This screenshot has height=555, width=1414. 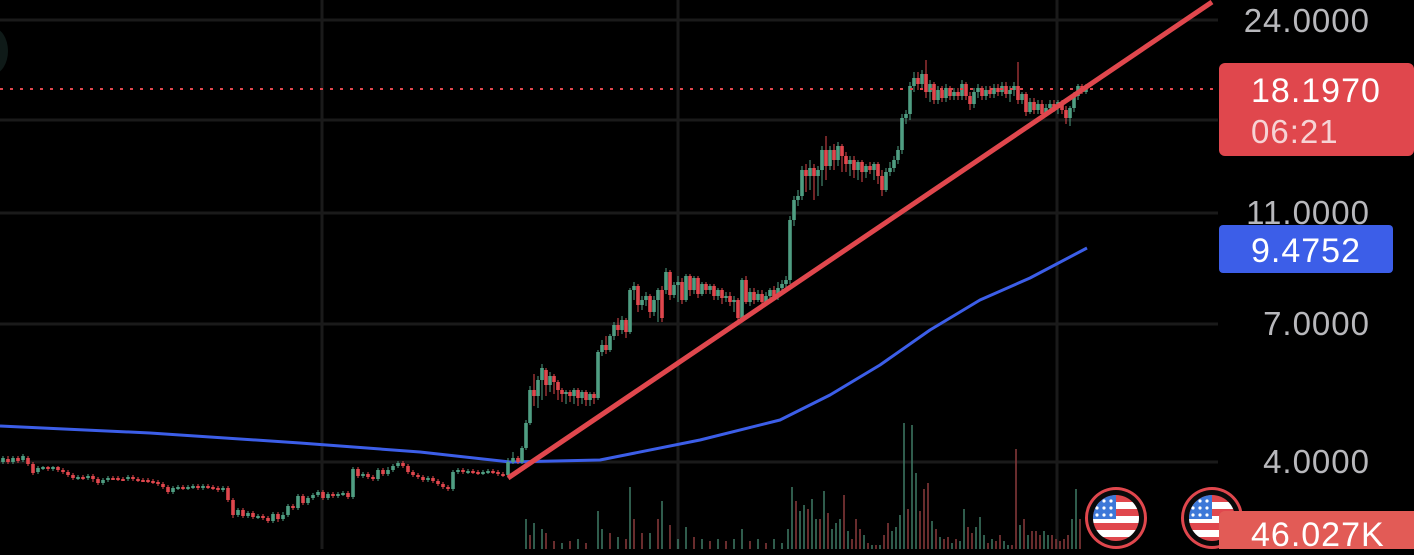 What do you see at coordinates (803, 486) in the screenshot?
I see `volume-bars` at bounding box center [803, 486].